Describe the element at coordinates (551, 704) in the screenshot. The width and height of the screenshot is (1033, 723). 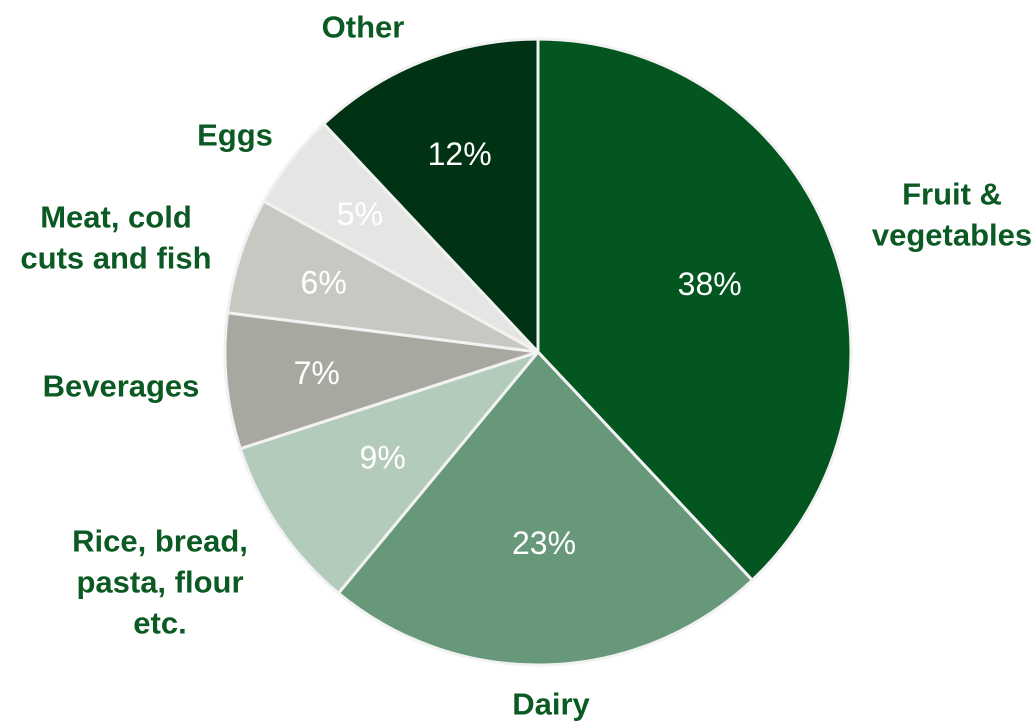
I see `category-label-dairy: Dairy` at that location.